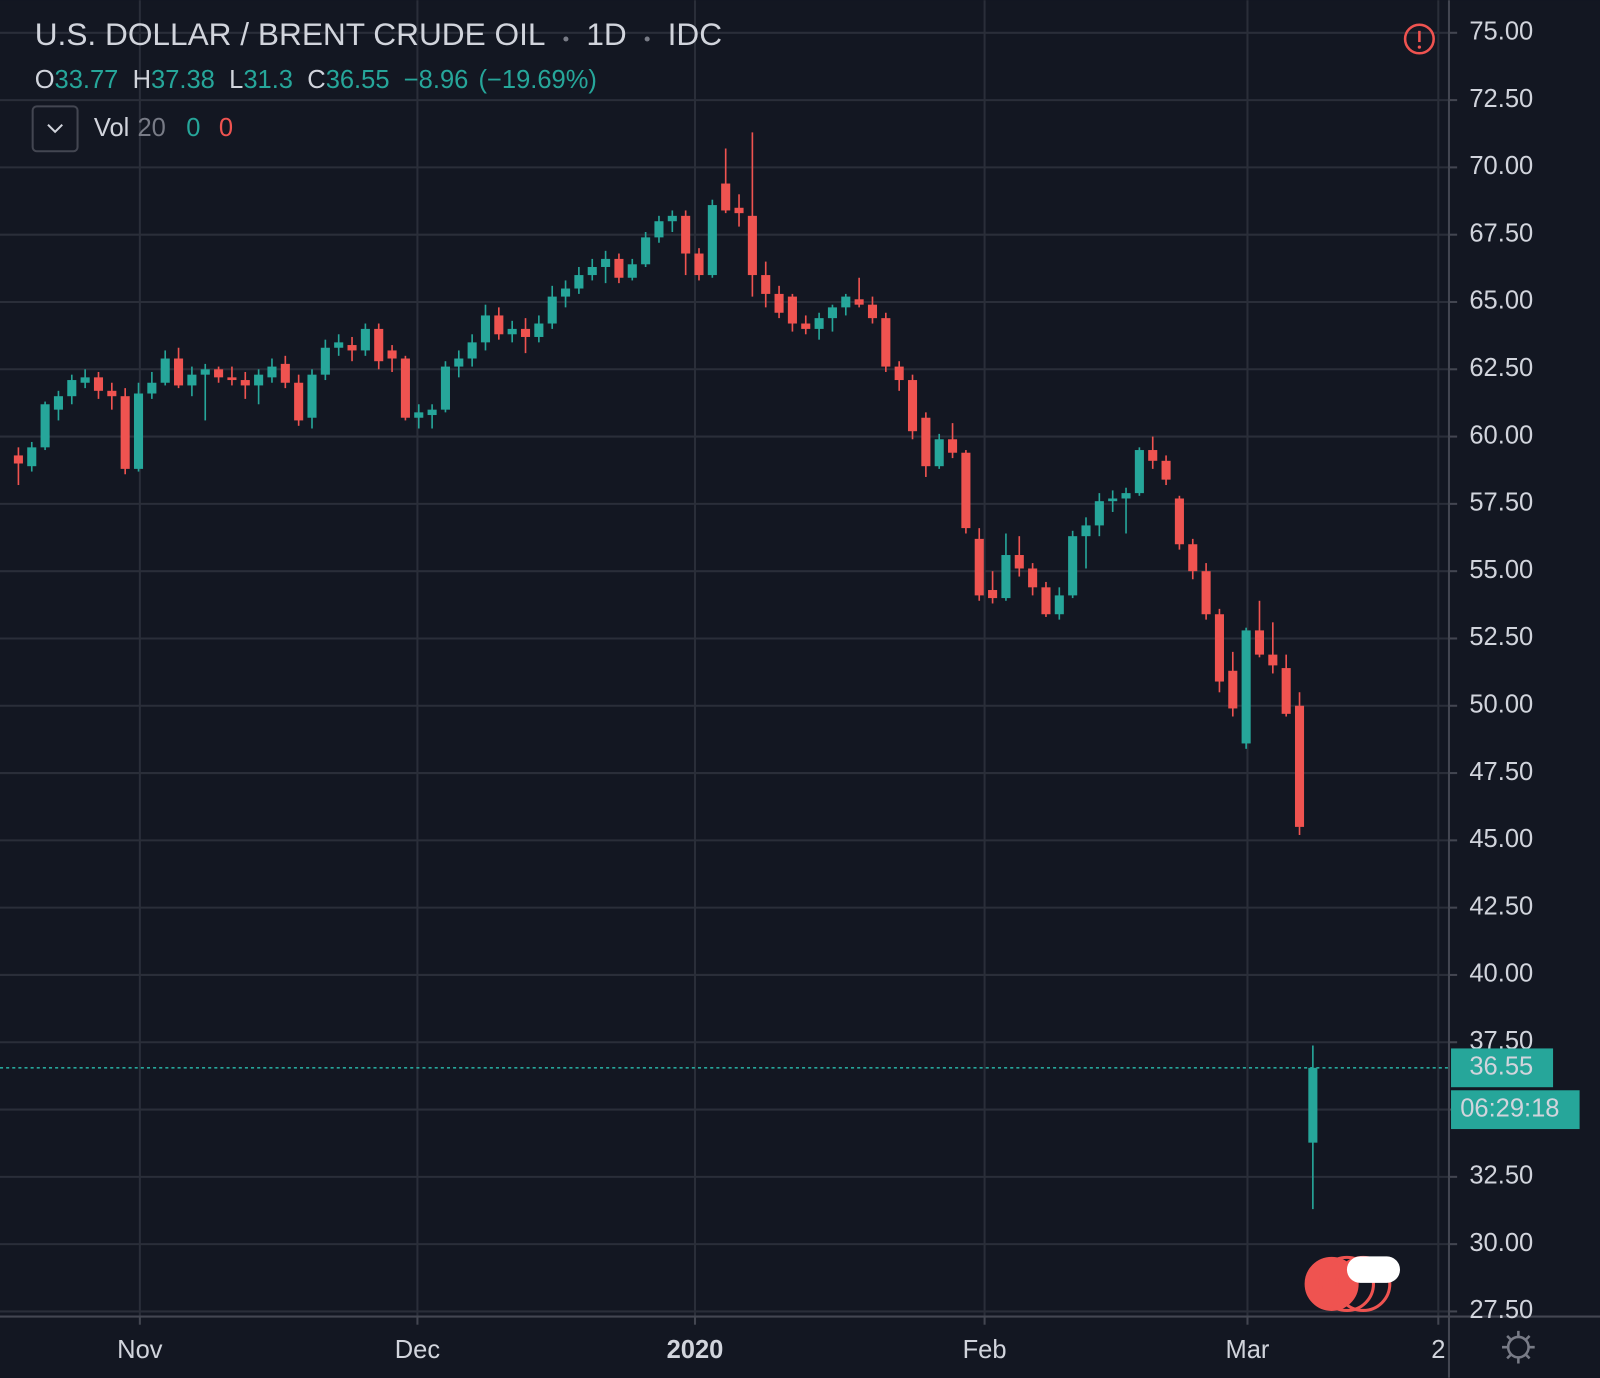 This screenshot has width=1600, height=1378. I want to click on change: −8.96, so click(436, 80).